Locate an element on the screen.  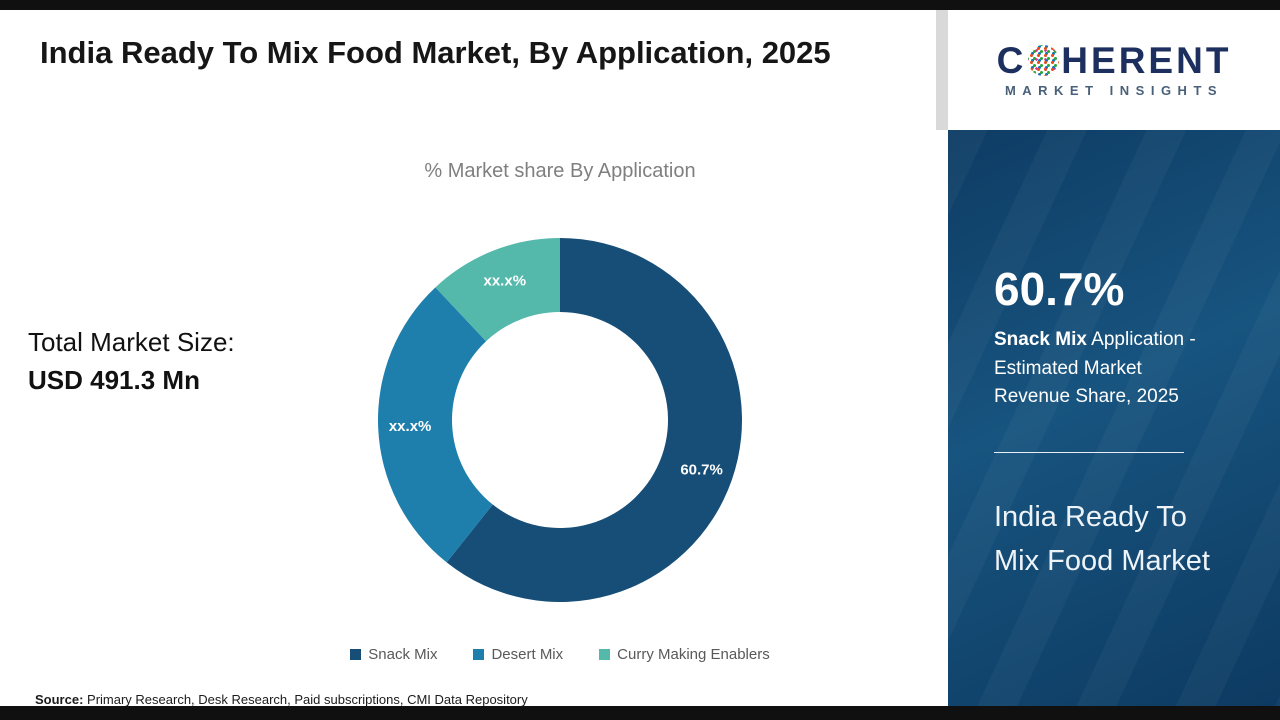
total-market-size-label: Total Market Size: is located at coordinates (131, 342).